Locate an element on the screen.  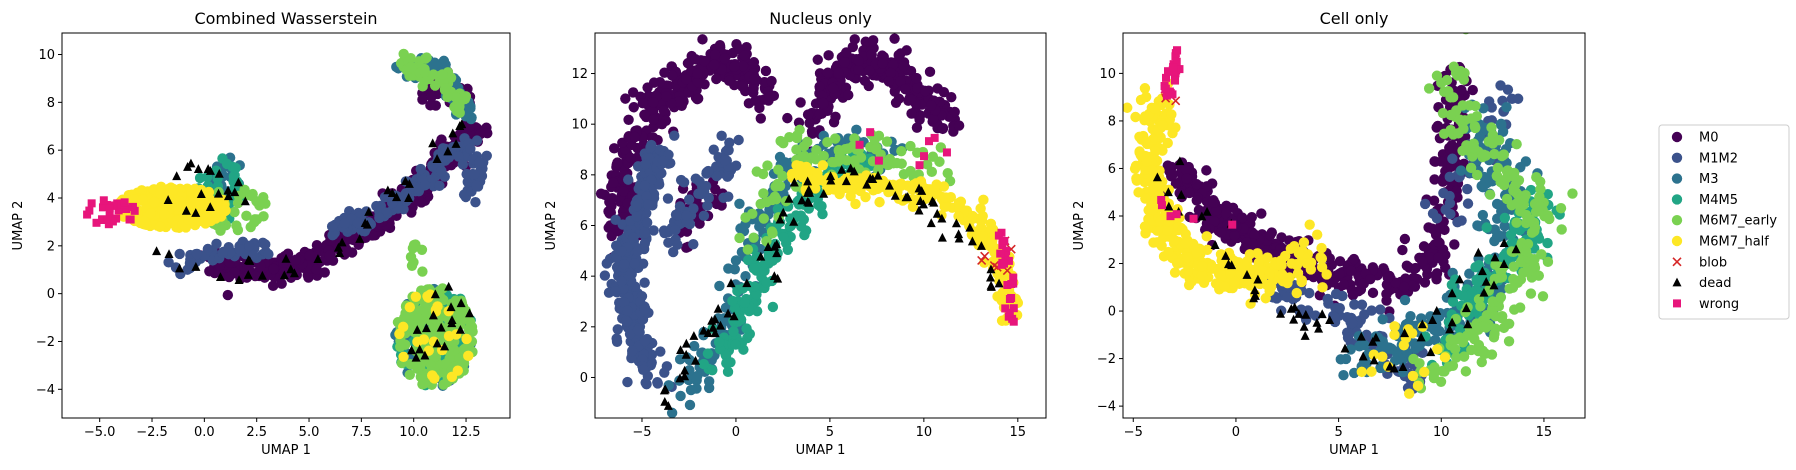
x-tick-label: −5.0 is located at coordinates (100, 432).